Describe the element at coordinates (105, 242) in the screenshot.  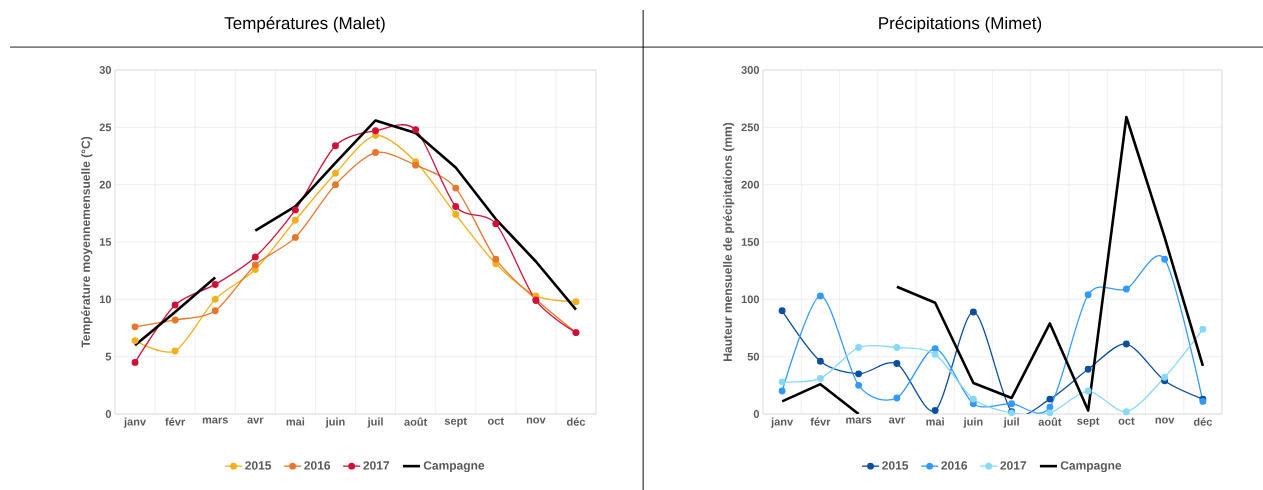
I see `y-tick-label: 15` at that location.